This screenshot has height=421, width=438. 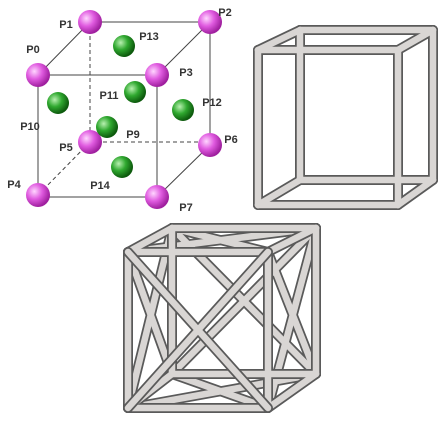 What do you see at coordinates (65, 25) in the screenshot?
I see `atom-label: P1` at bounding box center [65, 25].